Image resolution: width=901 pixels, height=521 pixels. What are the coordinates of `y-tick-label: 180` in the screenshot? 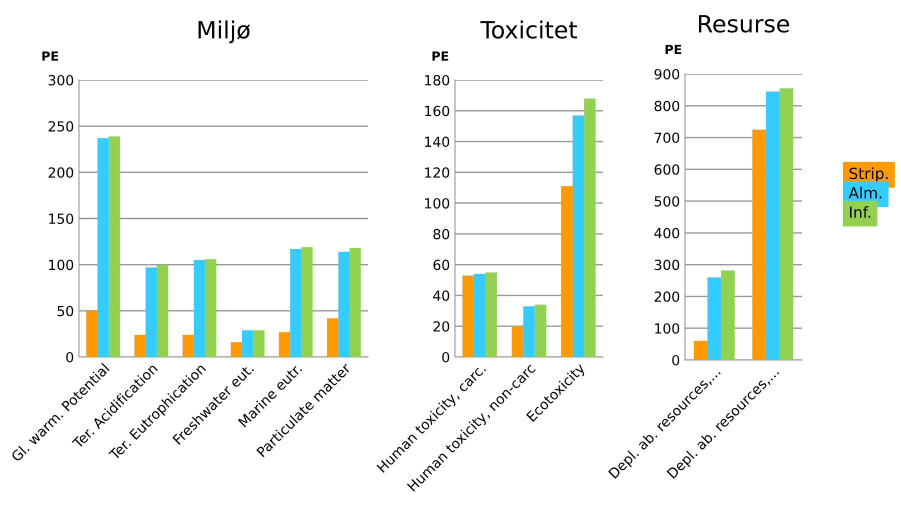 It's located at (437, 80).